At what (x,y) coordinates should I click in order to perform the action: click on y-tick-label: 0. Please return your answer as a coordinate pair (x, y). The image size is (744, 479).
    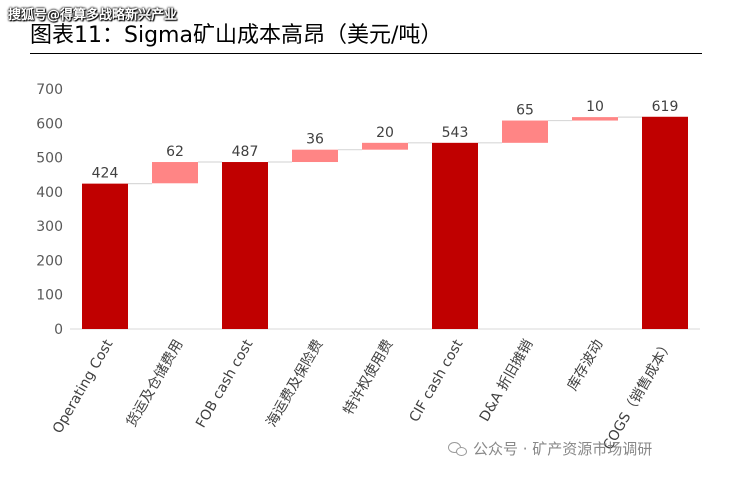
    Looking at the image, I should click on (58, 330).